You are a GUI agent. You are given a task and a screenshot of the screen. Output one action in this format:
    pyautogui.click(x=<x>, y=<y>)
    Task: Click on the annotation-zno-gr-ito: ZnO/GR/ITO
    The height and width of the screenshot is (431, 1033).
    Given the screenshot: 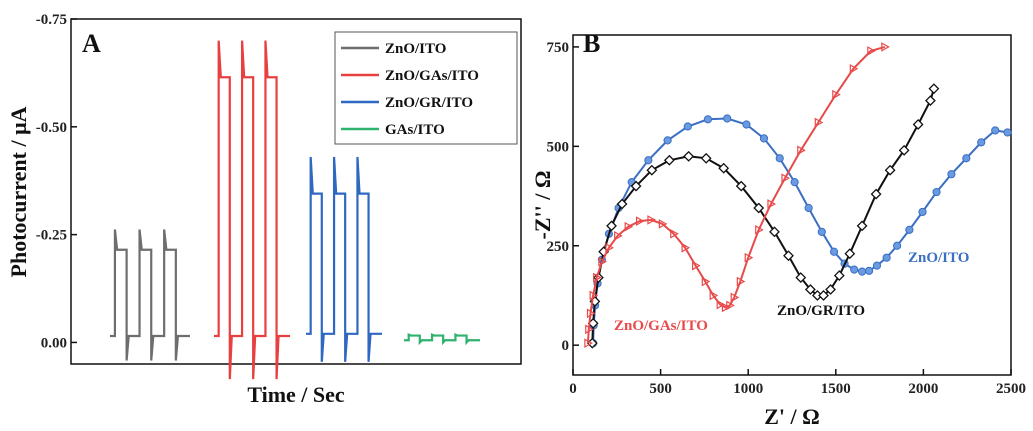 What is the action you would take?
    pyautogui.click(x=821, y=311)
    